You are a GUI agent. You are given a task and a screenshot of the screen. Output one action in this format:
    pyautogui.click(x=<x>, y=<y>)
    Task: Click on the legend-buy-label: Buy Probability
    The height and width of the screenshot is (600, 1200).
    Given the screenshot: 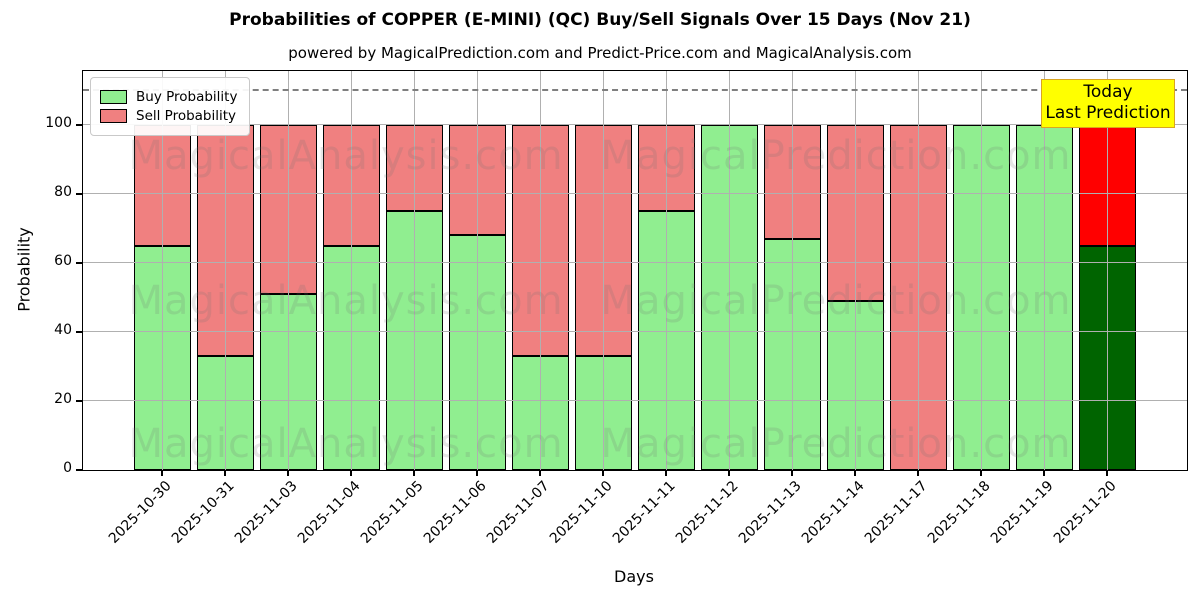 What is the action you would take?
    pyautogui.click(x=187, y=97)
    